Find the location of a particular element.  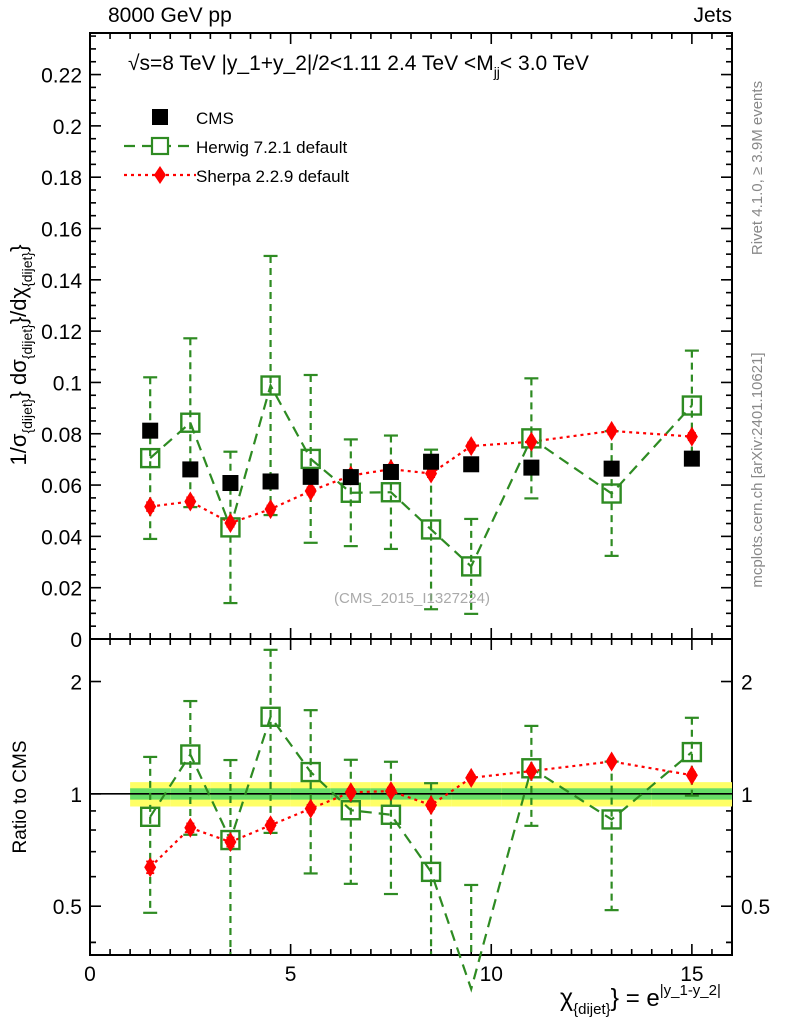

mcplots-reference-label: mcplots.cern.ch [arXiv:2401.10621] is located at coordinates (757, 469).